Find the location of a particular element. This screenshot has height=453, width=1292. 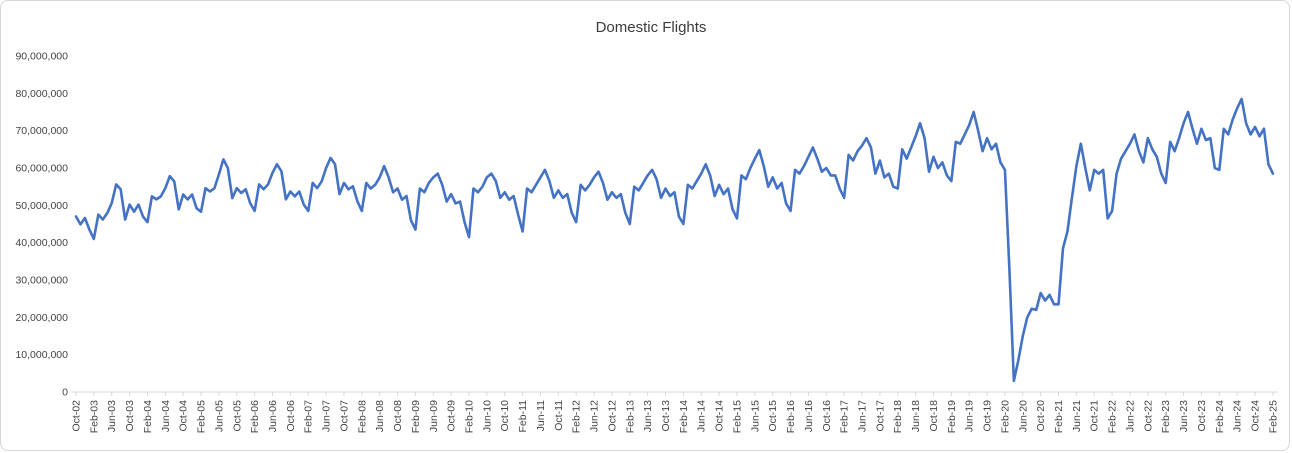

x-tick-label: Feb-21 is located at coordinates (1059, 416).